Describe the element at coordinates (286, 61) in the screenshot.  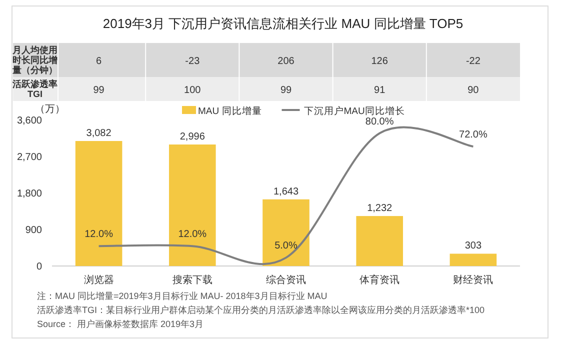
I see `text: 206` at that location.